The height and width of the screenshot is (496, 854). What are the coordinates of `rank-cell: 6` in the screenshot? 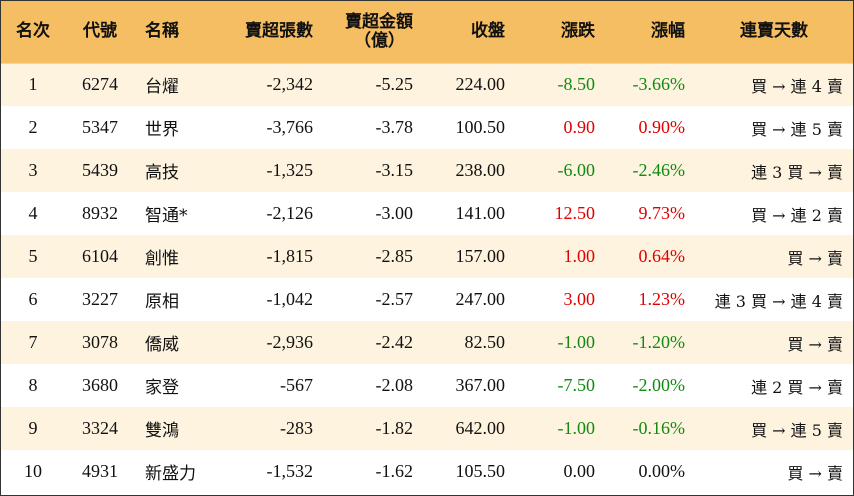 It's located at (33, 299).